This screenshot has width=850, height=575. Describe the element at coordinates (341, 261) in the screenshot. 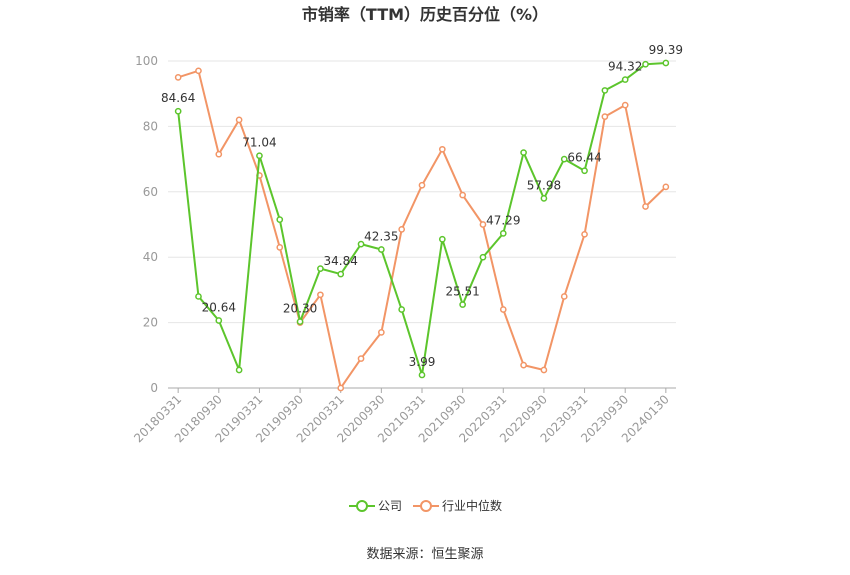

I see `data-label: 34.84` at that location.